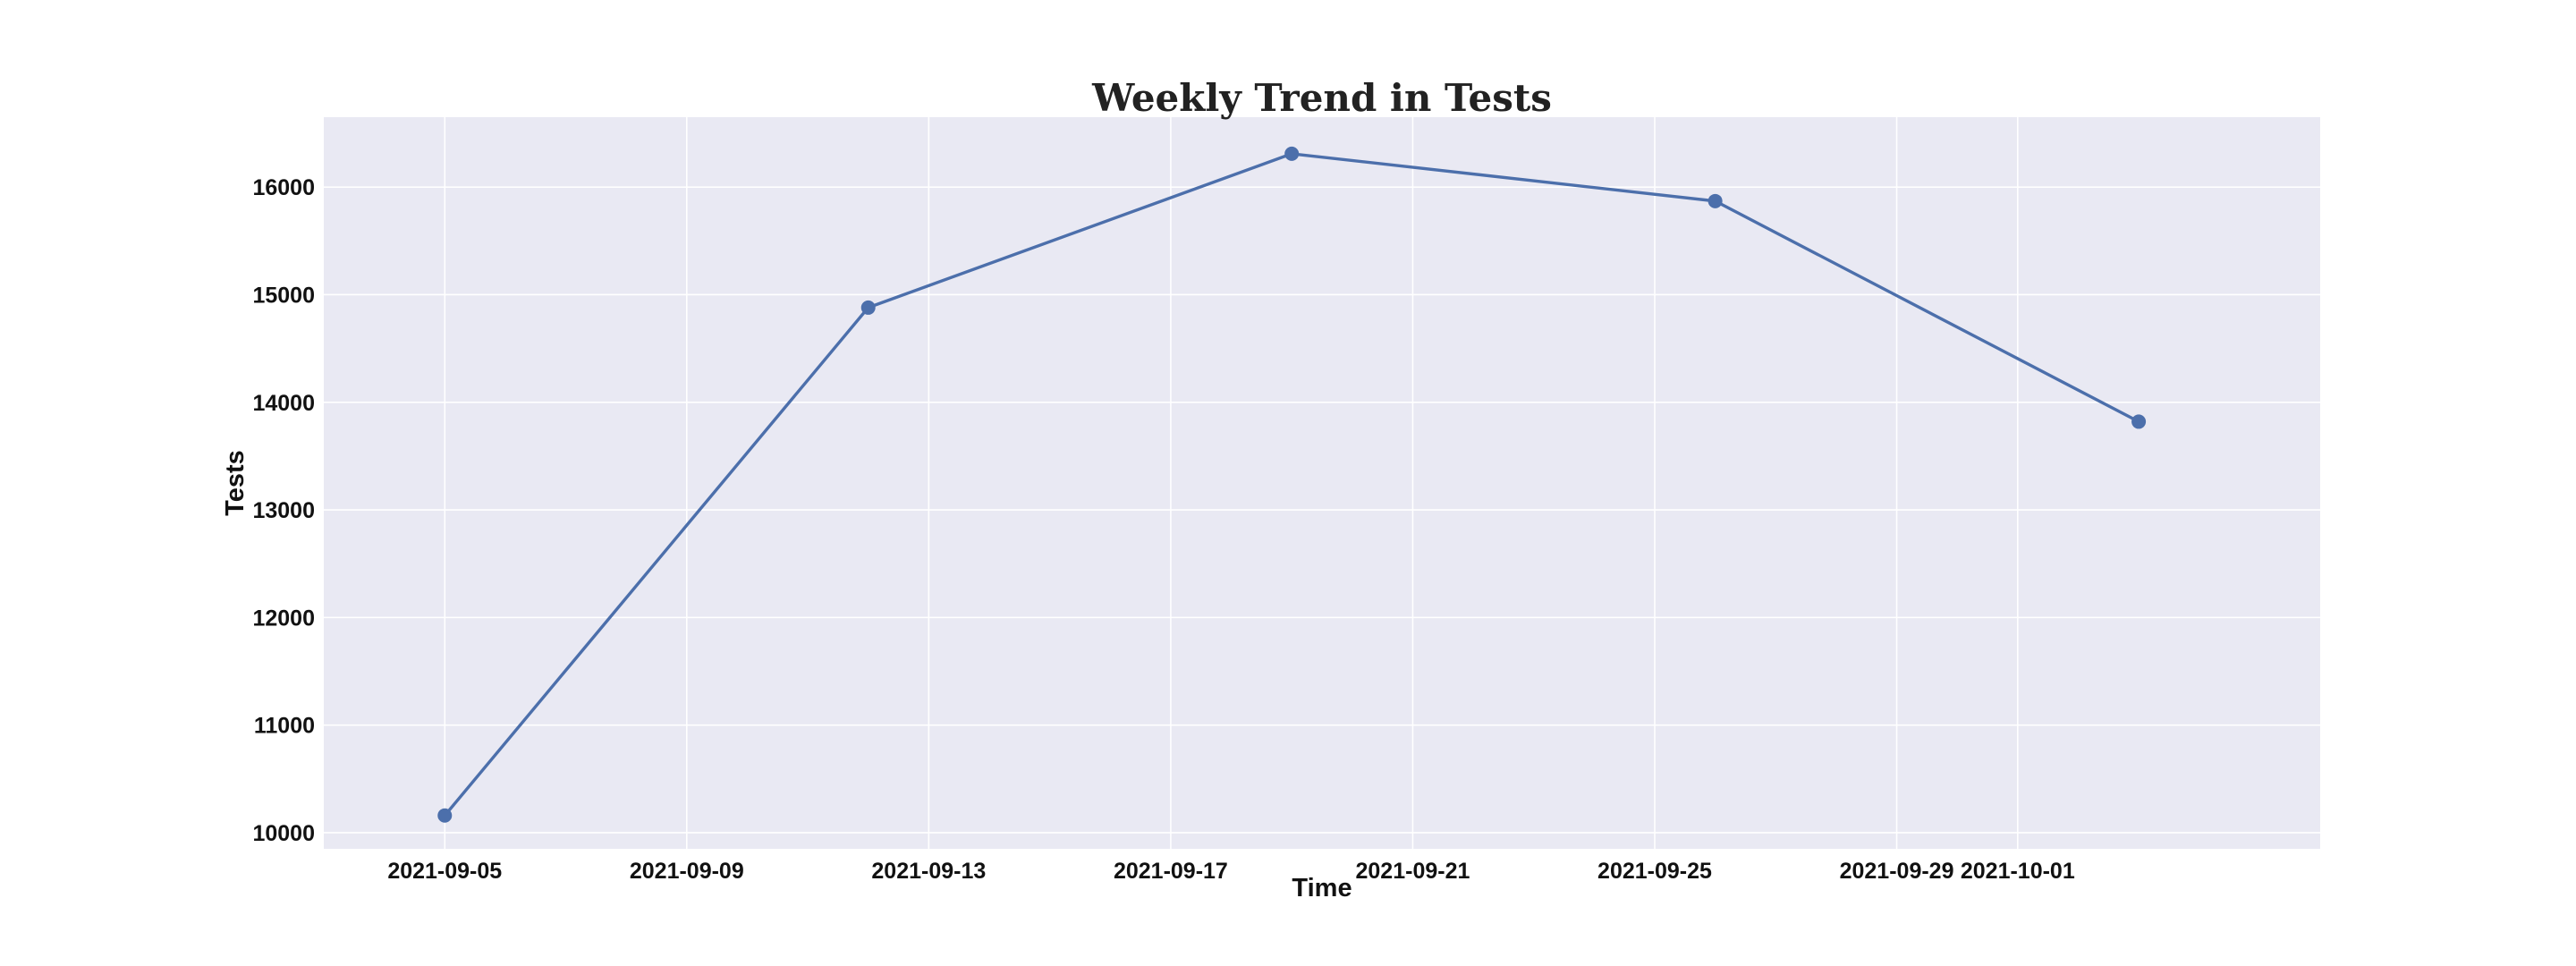 Image resolution: width=2576 pixels, height=966 pixels. What do you see at coordinates (928, 871) in the screenshot?
I see `x-tick-label: 2021-09-13` at bounding box center [928, 871].